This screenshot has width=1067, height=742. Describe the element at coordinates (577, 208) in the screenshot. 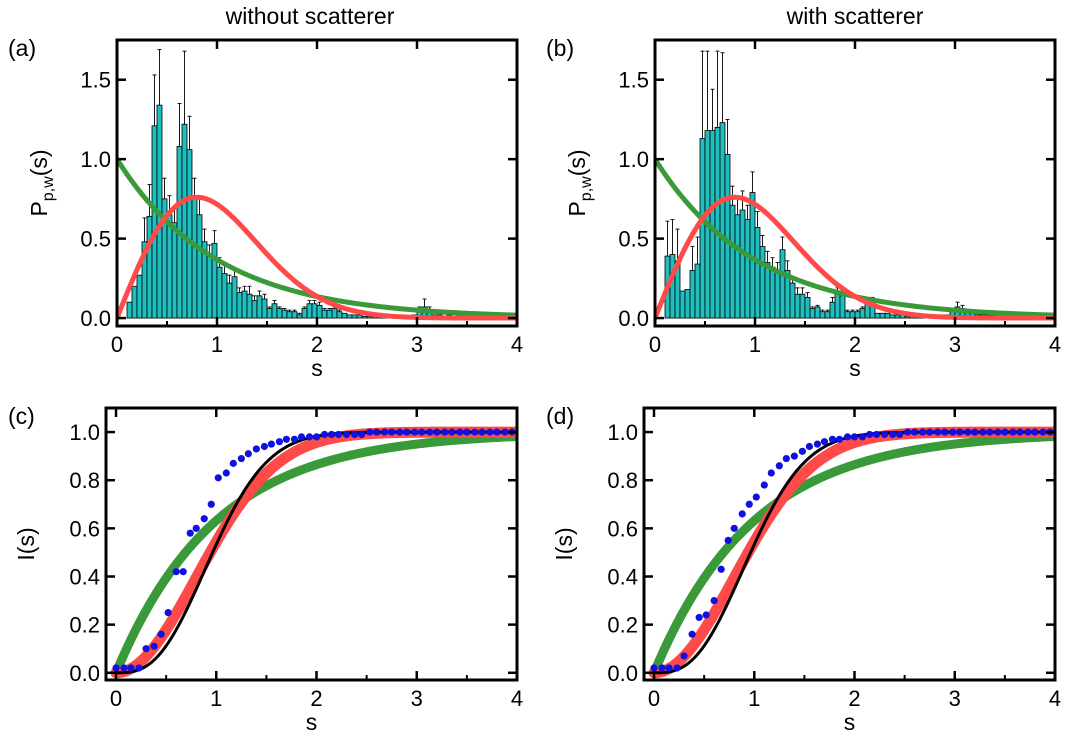

I see `y-axis-label-main: P` at that location.